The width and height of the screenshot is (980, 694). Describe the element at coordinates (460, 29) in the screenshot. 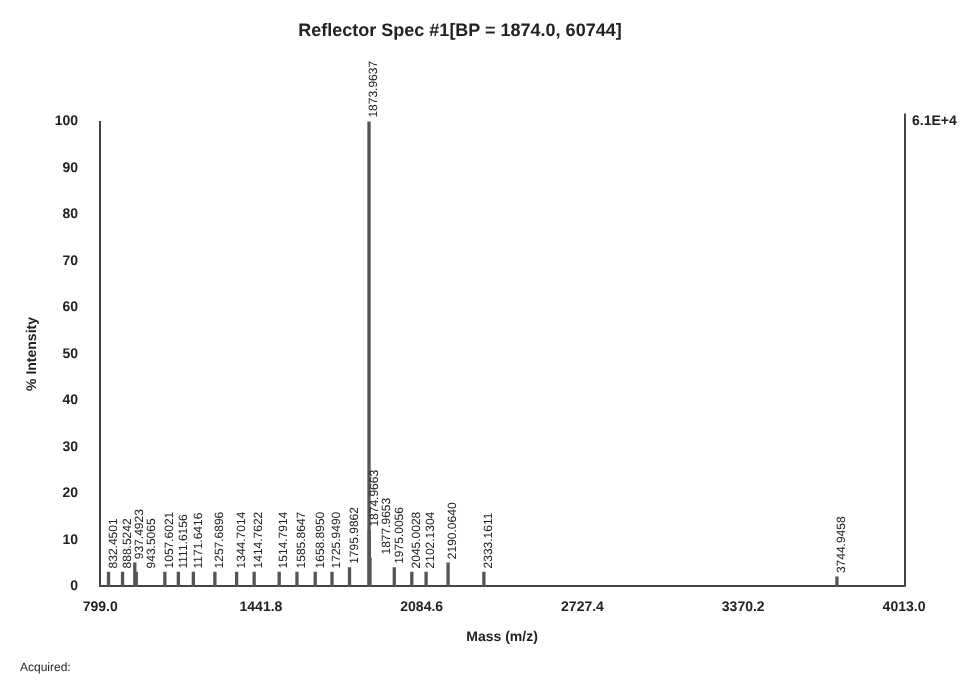

I see `chart-title: Reflector Spec #1[BP = 1874.0, 60744]` at that location.